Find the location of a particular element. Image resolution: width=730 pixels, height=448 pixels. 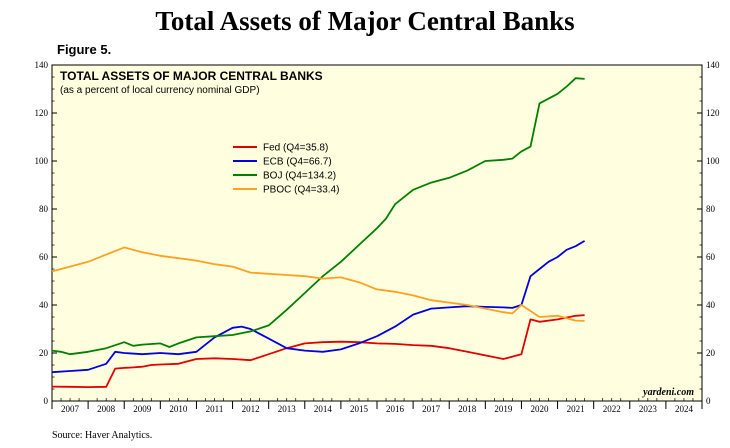

y-tick-label-left: 120 is located at coordinates (42, 113).